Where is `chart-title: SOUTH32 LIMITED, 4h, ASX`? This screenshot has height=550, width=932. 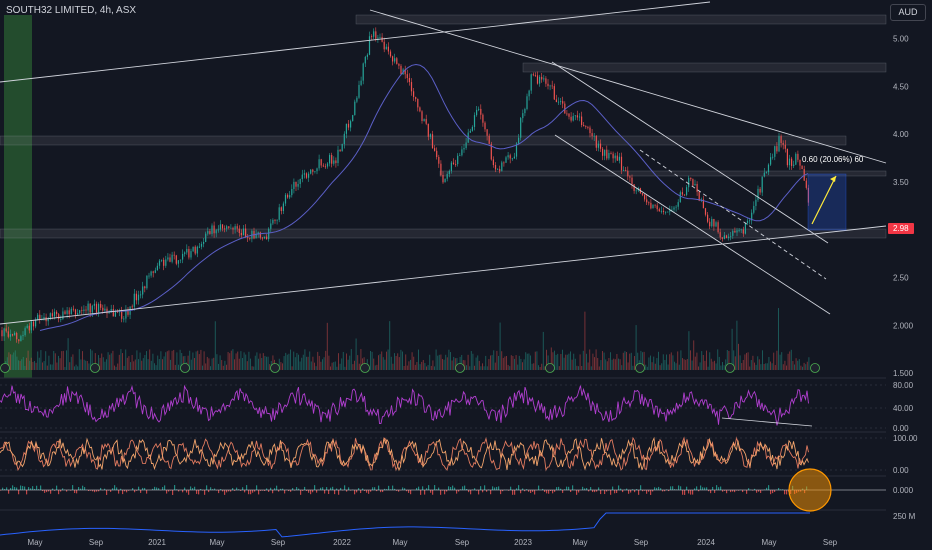 chart-title: SOUTH32 LIMITED, 4h, ASX is located at coordinates (71, 10).